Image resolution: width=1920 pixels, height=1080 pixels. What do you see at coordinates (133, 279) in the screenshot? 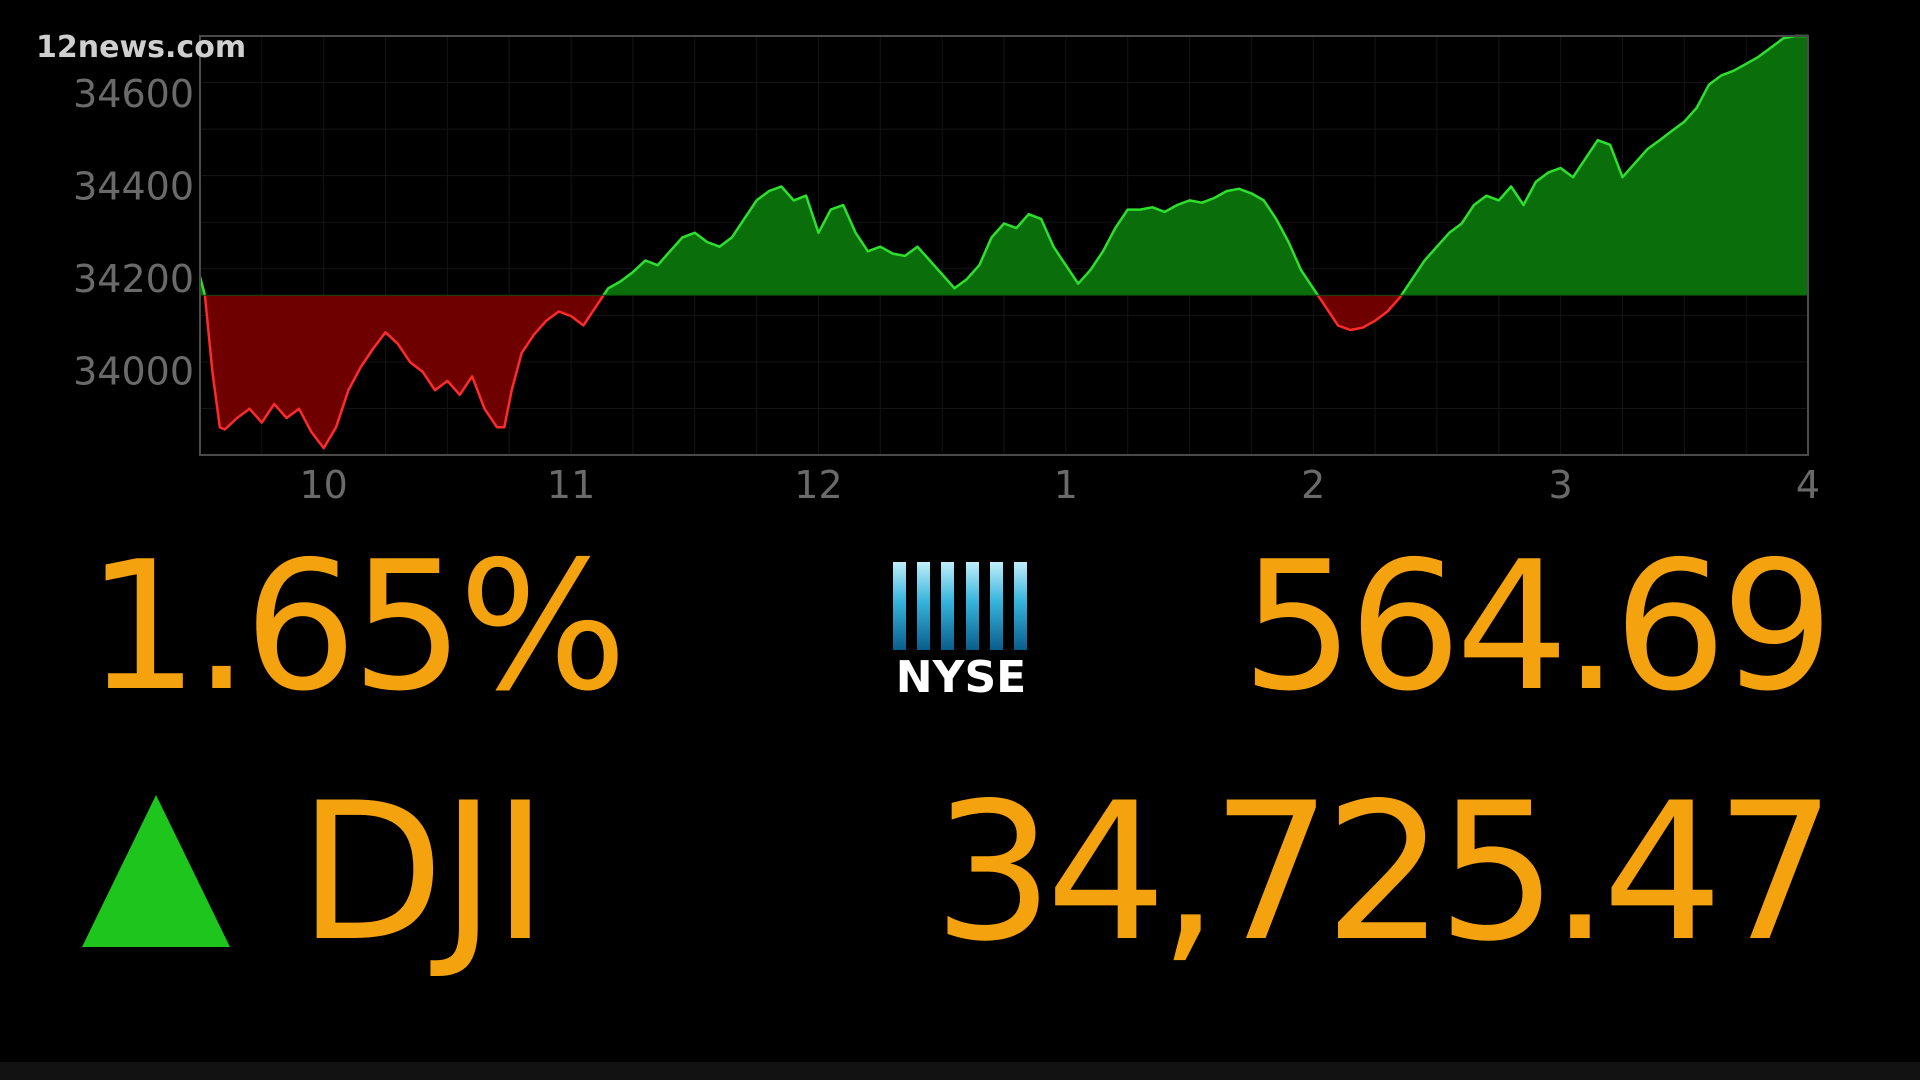
I see `y-tick-label: 34200` at bounding box center [133, 279].